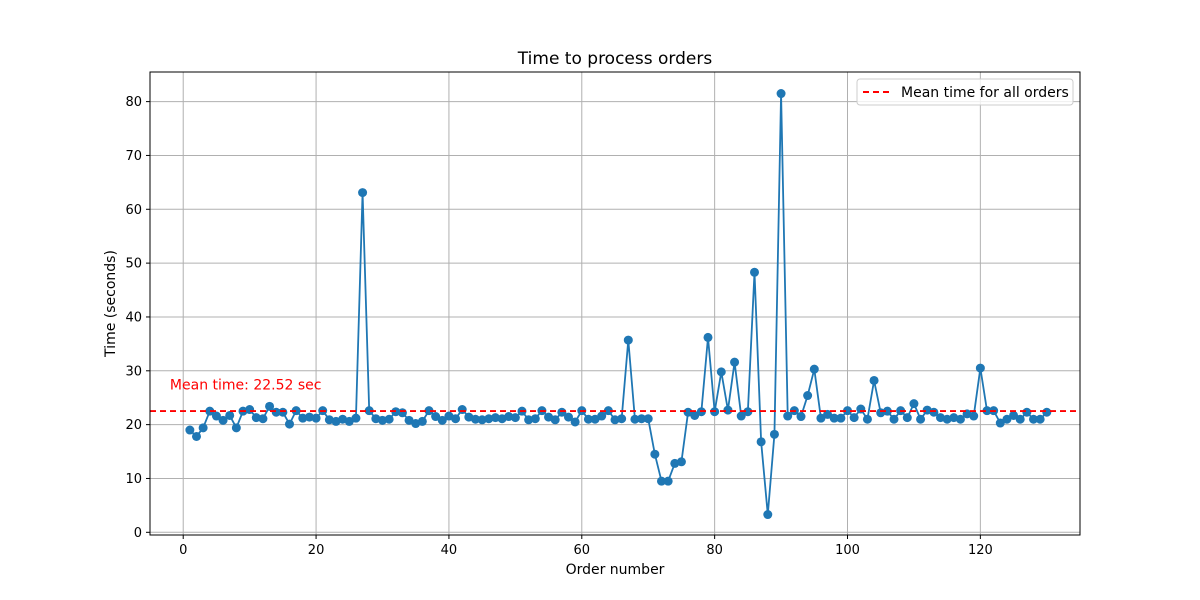  Describe the element at coordinates (847, 550) in the screenshot. I see `x-tick-label: 100` at that location.